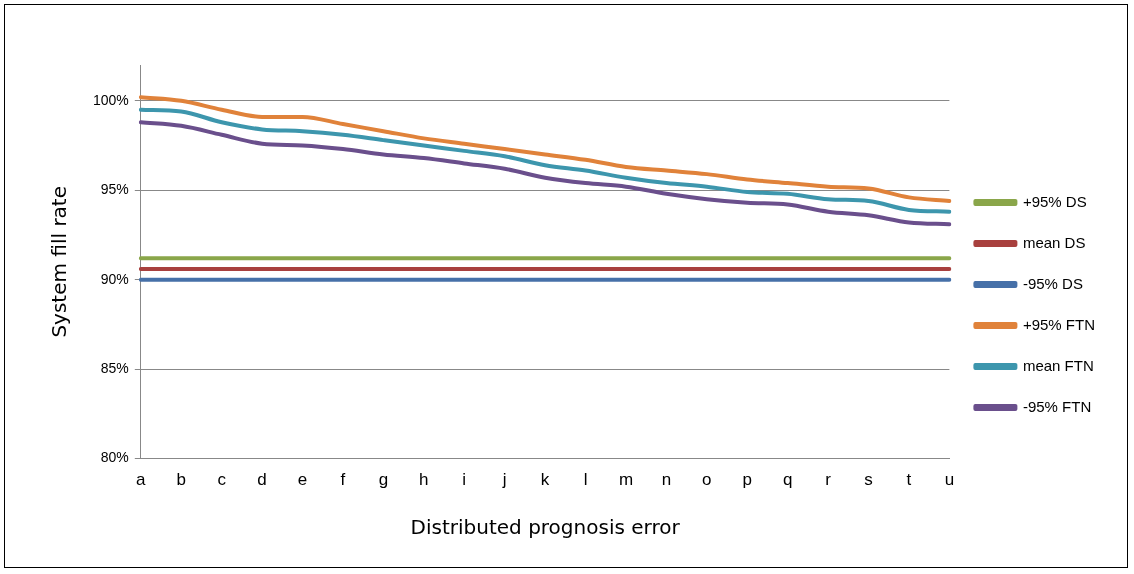  What do you see at coordinates (110, 99) in the screenshot?
I see `y-tick-label: 100%` at bounding box center [110, 99].